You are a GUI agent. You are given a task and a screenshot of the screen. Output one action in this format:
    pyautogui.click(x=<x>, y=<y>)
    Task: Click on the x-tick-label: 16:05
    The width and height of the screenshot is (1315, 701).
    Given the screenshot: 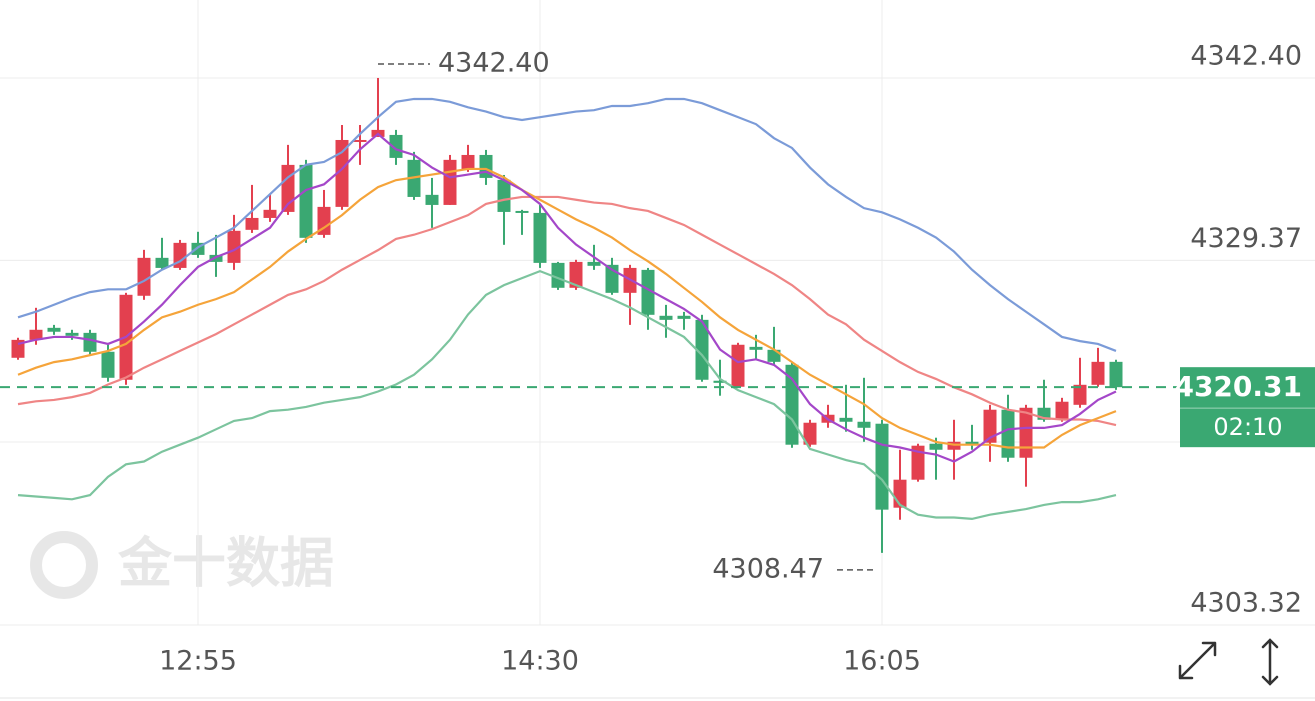 What is the action you would take?
    pyautogui.click(x=882, y=661)
    